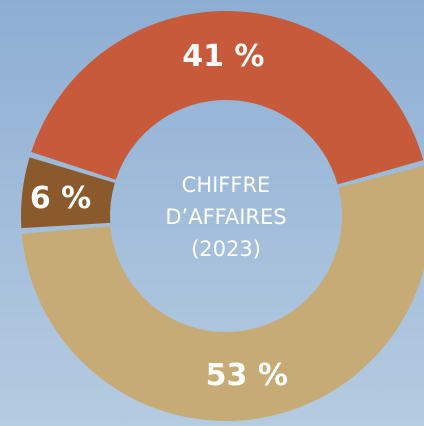 The height and width of the screenshot is (426, 424). Describe the element at coordinates (226, 185) in the screenshot. I see `center-title: CHIFFRE` at that location.